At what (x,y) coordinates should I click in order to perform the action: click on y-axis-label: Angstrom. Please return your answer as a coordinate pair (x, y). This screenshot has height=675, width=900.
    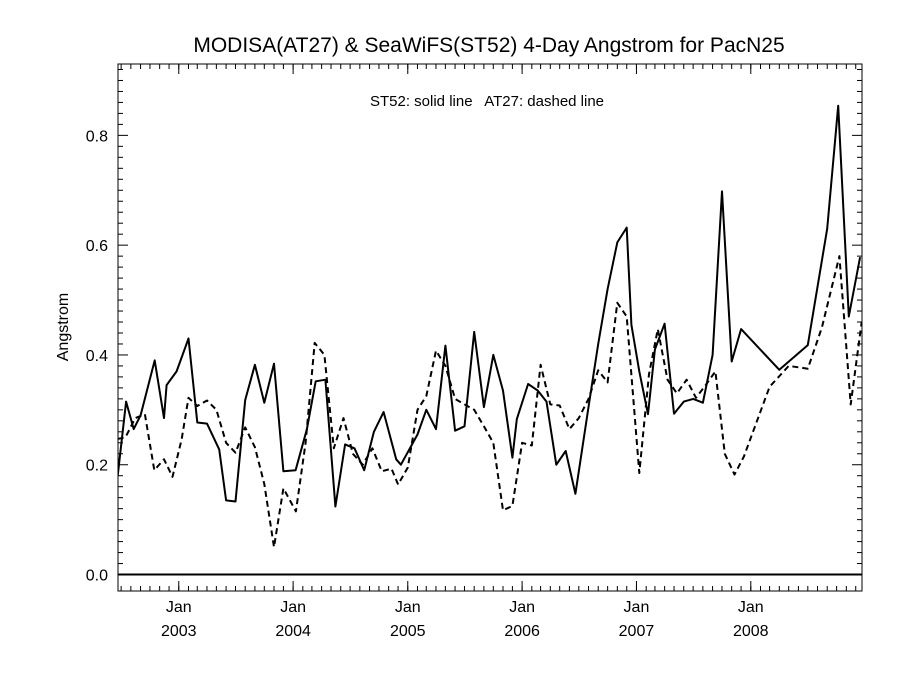
    Looking at the image, I should click on (63, 327).